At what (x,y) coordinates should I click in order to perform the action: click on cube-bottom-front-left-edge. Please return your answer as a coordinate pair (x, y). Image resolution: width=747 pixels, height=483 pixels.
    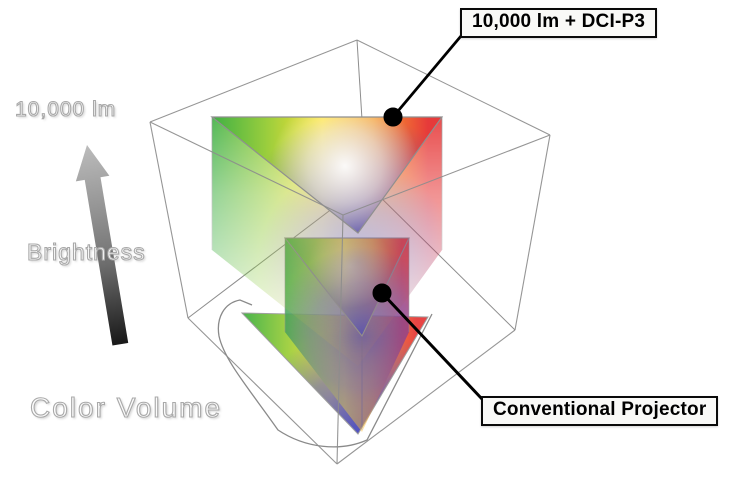
    Looking at the image, I should click on (262, 391).